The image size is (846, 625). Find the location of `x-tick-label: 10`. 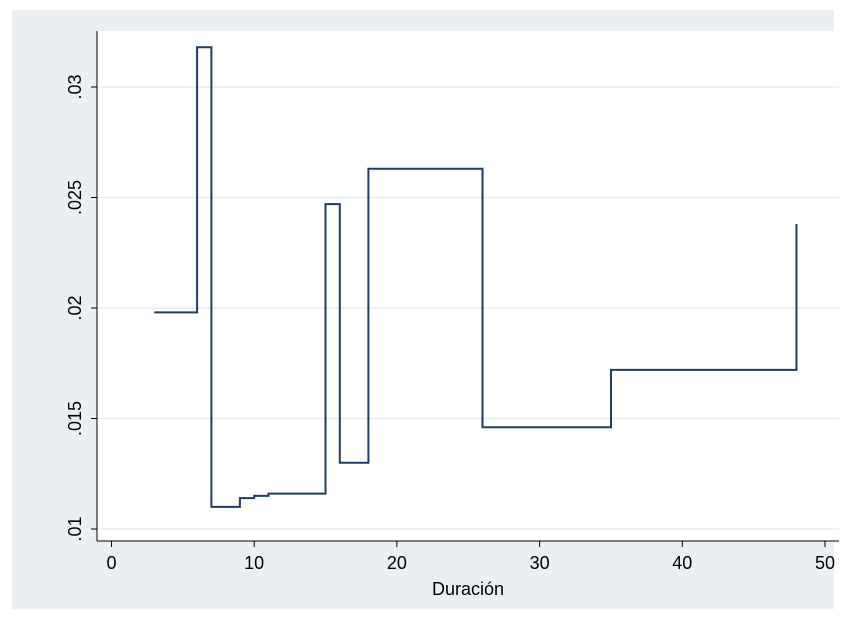

x-tick-label: 10 is located at coordinates (254, 563).